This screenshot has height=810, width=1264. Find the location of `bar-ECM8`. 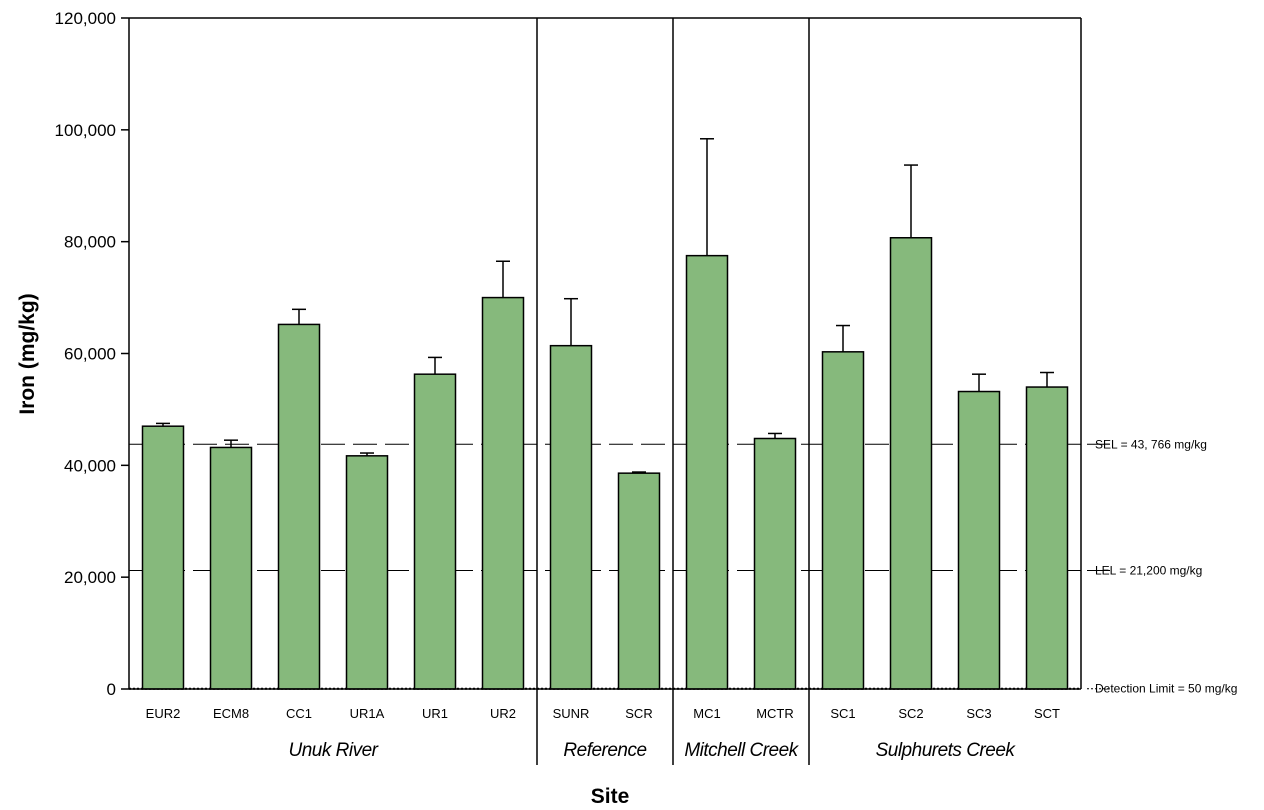

bar-ECM8 is located at coordinates (231, 568).